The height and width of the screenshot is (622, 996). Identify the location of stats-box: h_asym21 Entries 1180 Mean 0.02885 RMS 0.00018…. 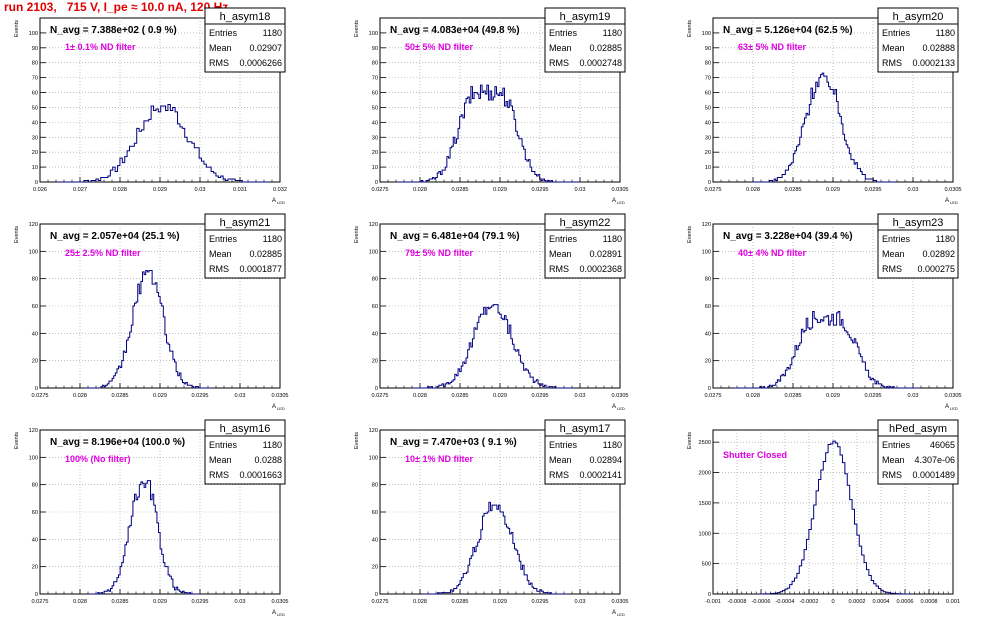
(245, 246).